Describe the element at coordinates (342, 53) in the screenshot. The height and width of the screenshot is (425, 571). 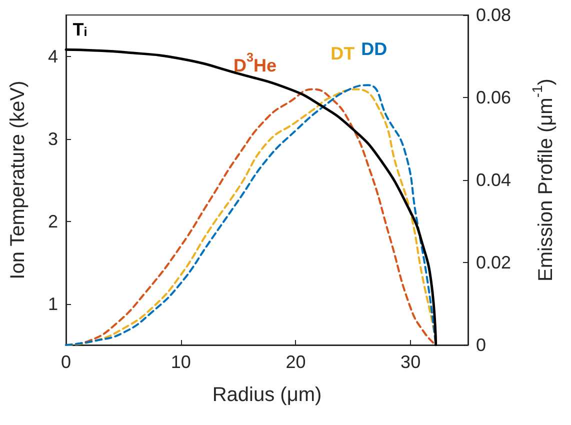
I see `series-label: DT` at that location.